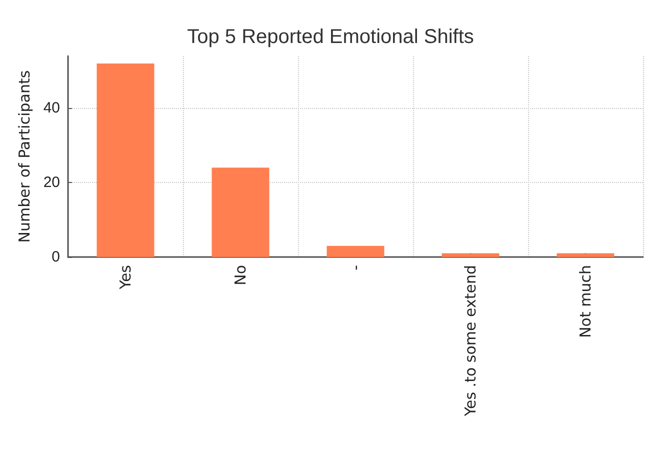 This screenshot has width=661, height=475. What do you see at coordinates (241, 275) in the screenshot?
I see `x-tick-label: No` at bounding box center [241, 275].